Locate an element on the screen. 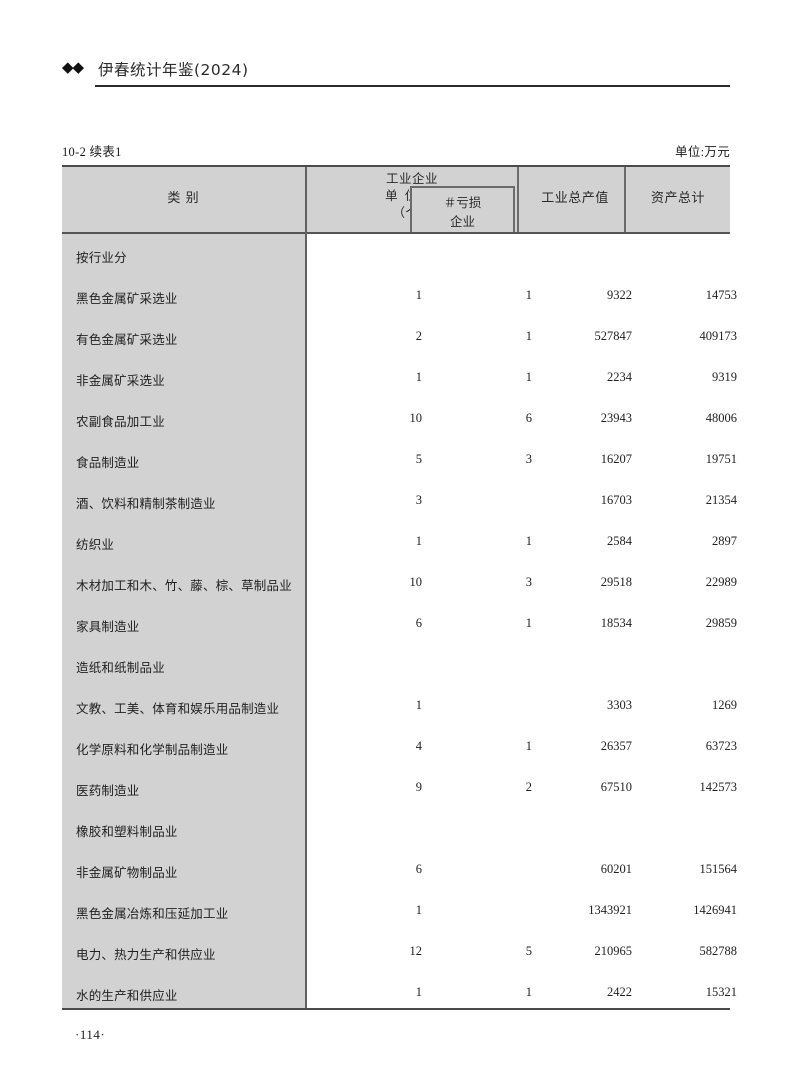 The height and width of the screenshot is (1077, 793). page-number: ·114· is located at coordinates (90, 1034).